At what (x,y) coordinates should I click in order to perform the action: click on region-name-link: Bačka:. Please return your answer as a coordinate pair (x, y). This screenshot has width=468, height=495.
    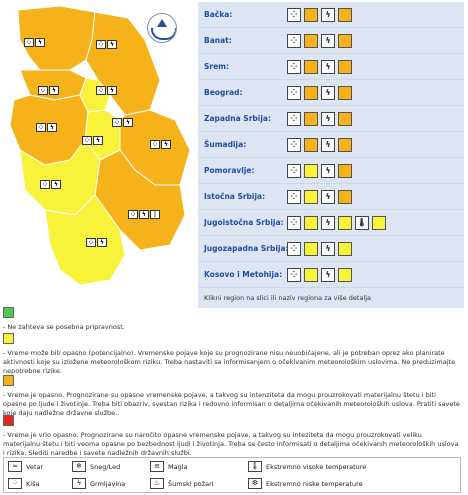
    Looking at the image, I should click on (218, 14).